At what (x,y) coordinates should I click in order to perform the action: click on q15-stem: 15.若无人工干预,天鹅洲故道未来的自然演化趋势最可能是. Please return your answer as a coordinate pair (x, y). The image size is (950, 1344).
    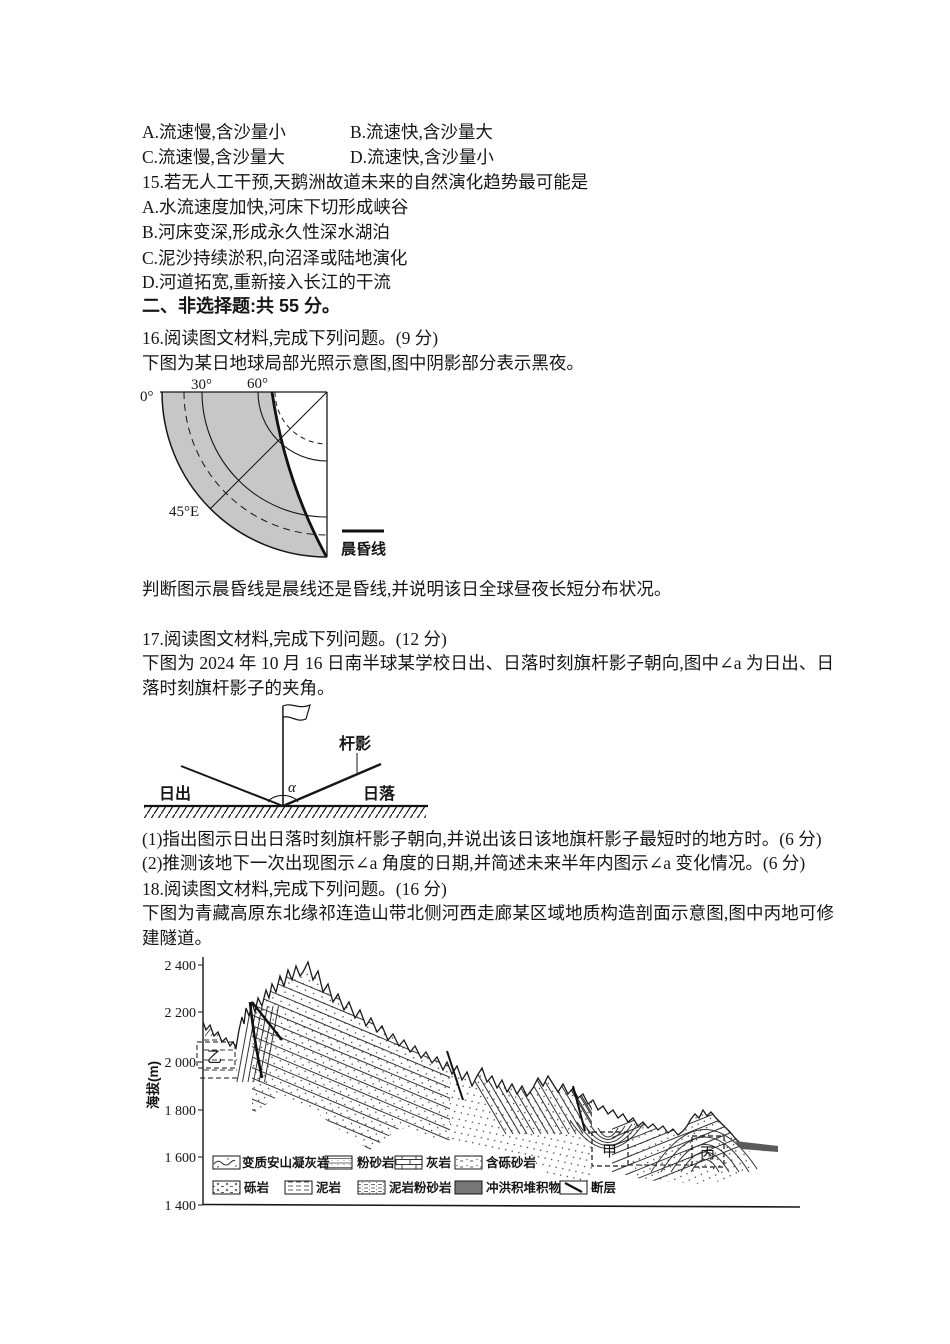
    Looking at the image, I should click on (365, 182).